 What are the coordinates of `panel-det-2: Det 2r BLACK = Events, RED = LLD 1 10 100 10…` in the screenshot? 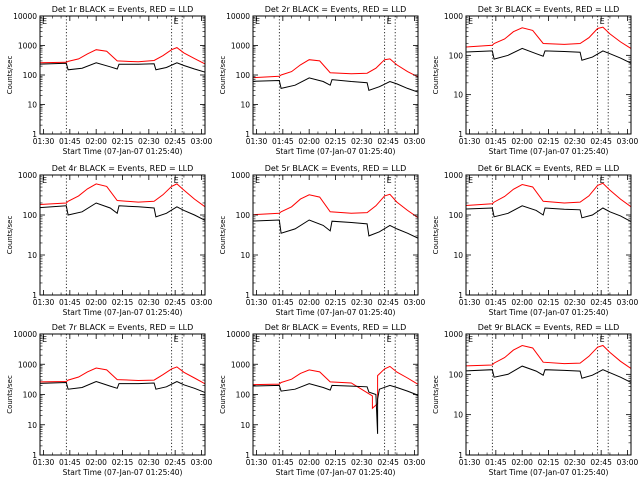 It's located at (322, 80).